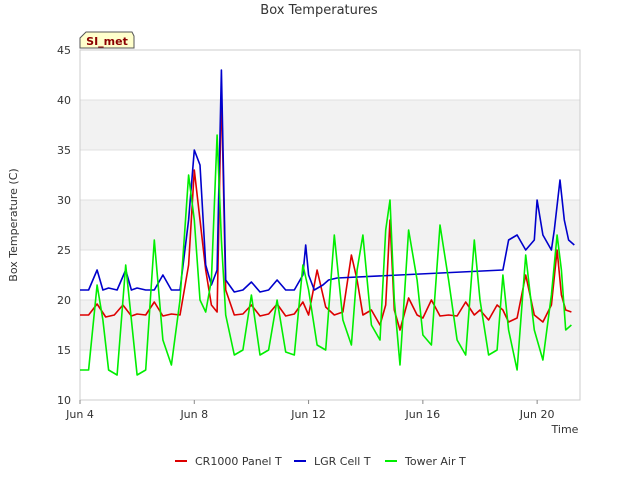  Describe the element at coordinates (238, 461) in the screenshot. I see `legend-label-cr1000-panel-t: CR1000 Panel T` at that location.